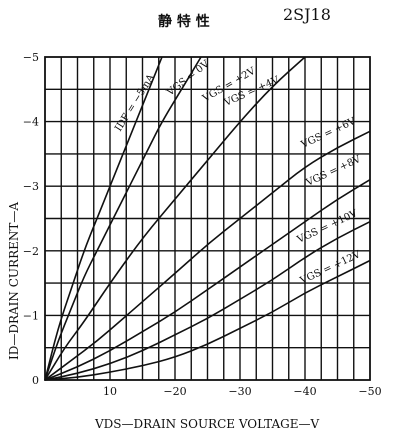  What do you see at coordinates (369, 391) in the screenshot?
I see `x-tick-label: −50` at bounding box center [369, 391].